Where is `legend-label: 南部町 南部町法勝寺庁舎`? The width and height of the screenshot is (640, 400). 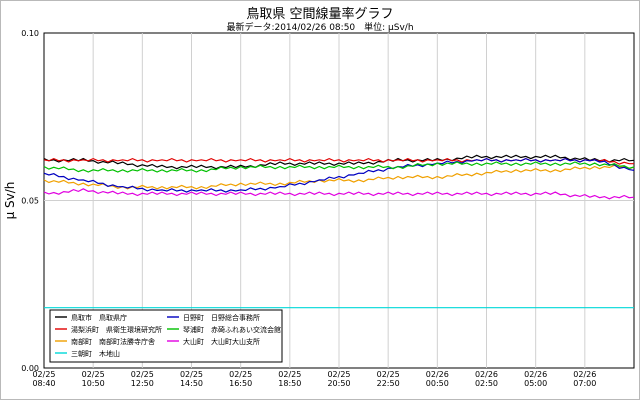
legend-label: 南部町 南部町法勝寺庁舎 is located at coordinates (113, 341).